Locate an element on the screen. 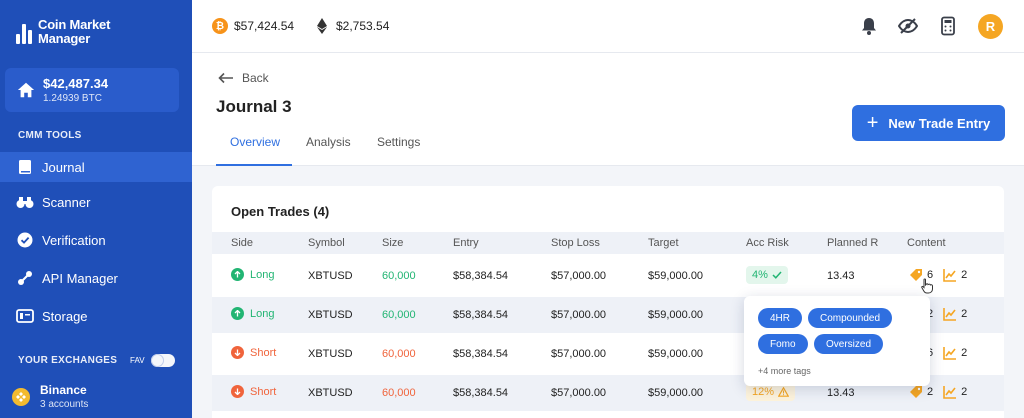 This screenshot has height=418, width=1024. column-header: Acc Risk is located at coordinates (767, 243).